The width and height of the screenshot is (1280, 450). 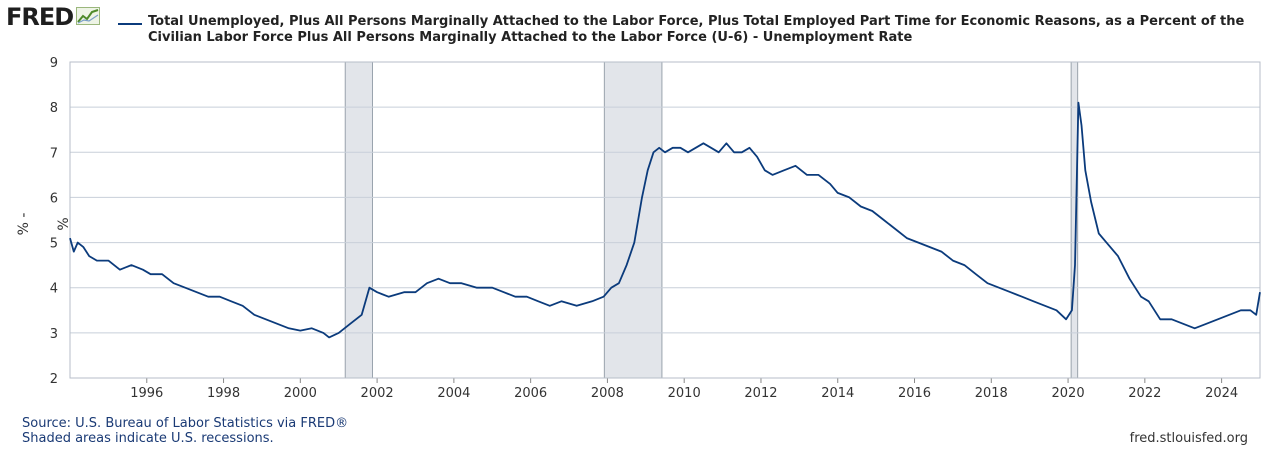 I want to click on fred-logo-text: FRED, so click(x=40, y=17).